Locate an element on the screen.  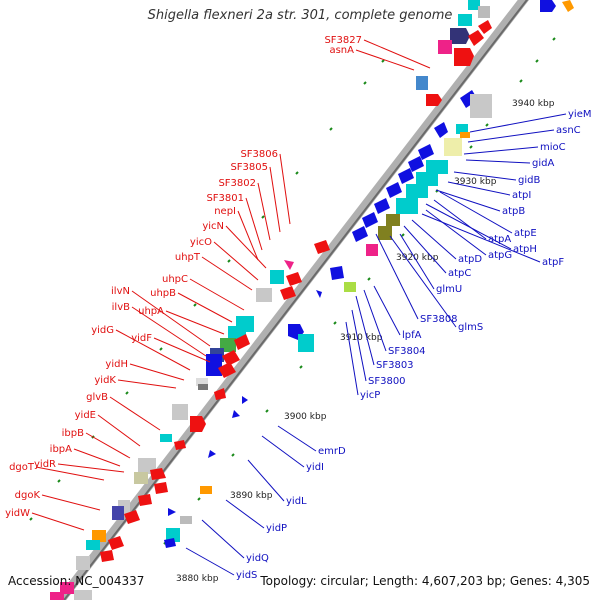
gene-label-right: SF3800 is located at coordinates (387, 381).